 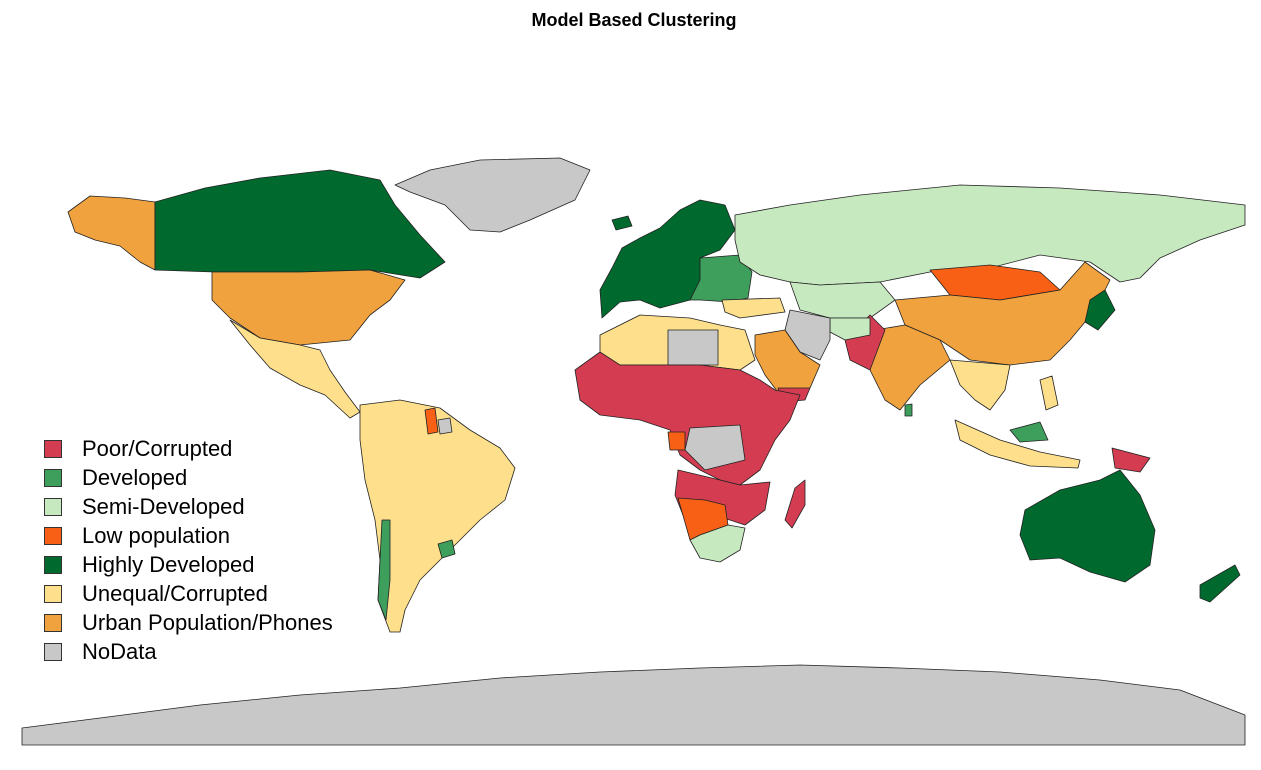 I want to click on legend-item-poor-corrupted: Poor/Corrupted, so click(x=188, y=448).